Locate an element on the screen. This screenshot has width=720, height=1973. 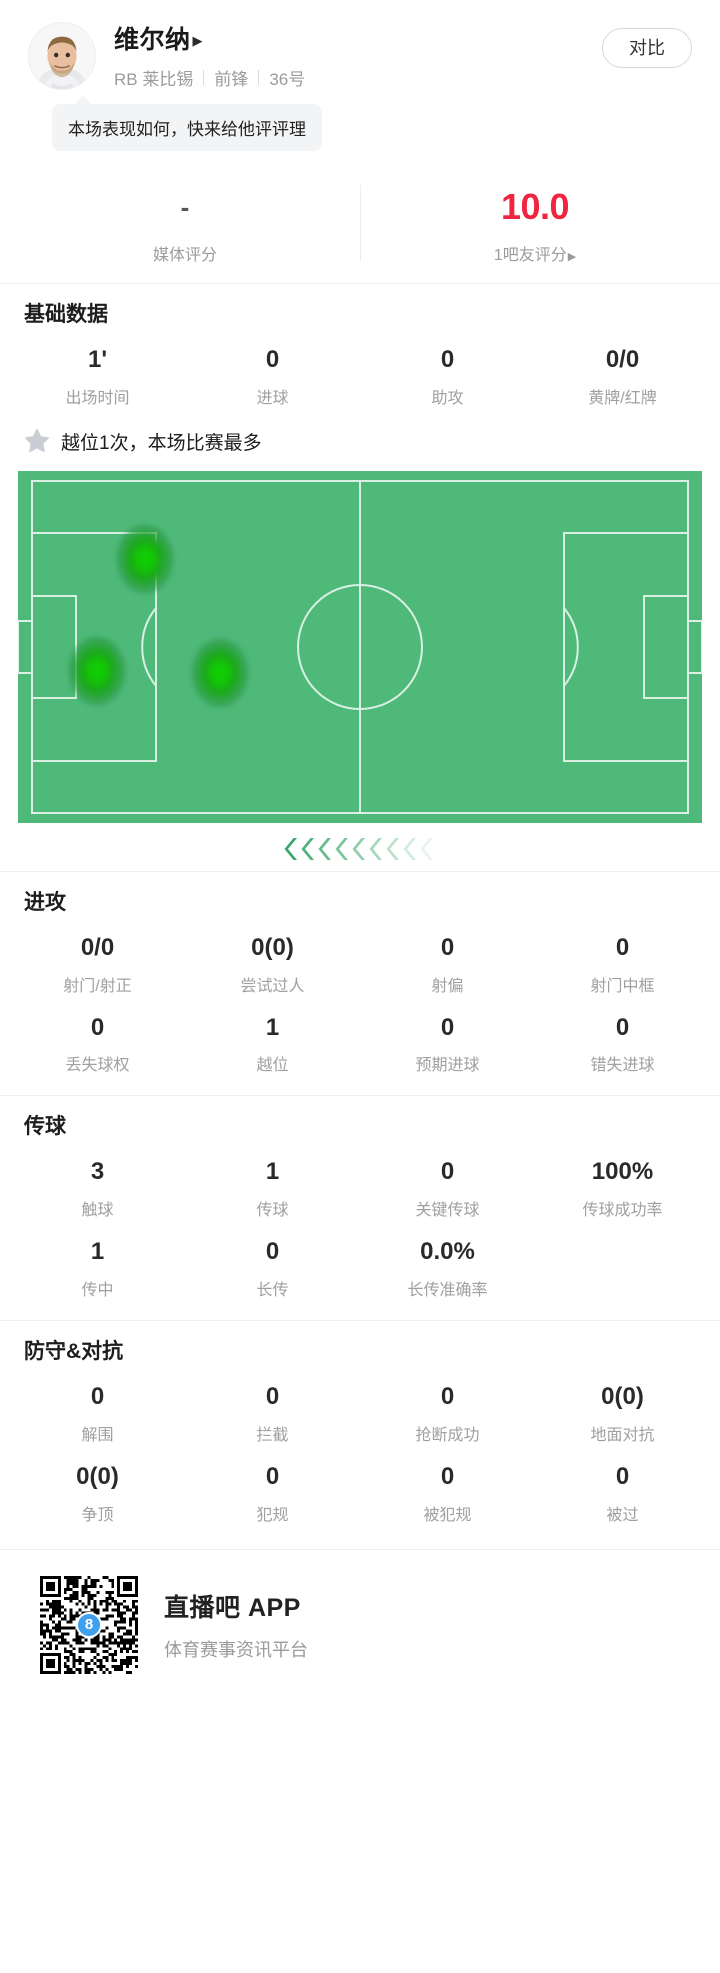
rating-prompt: 本场表现如何，快来给他评评理 is located at coordinates (187, 123).